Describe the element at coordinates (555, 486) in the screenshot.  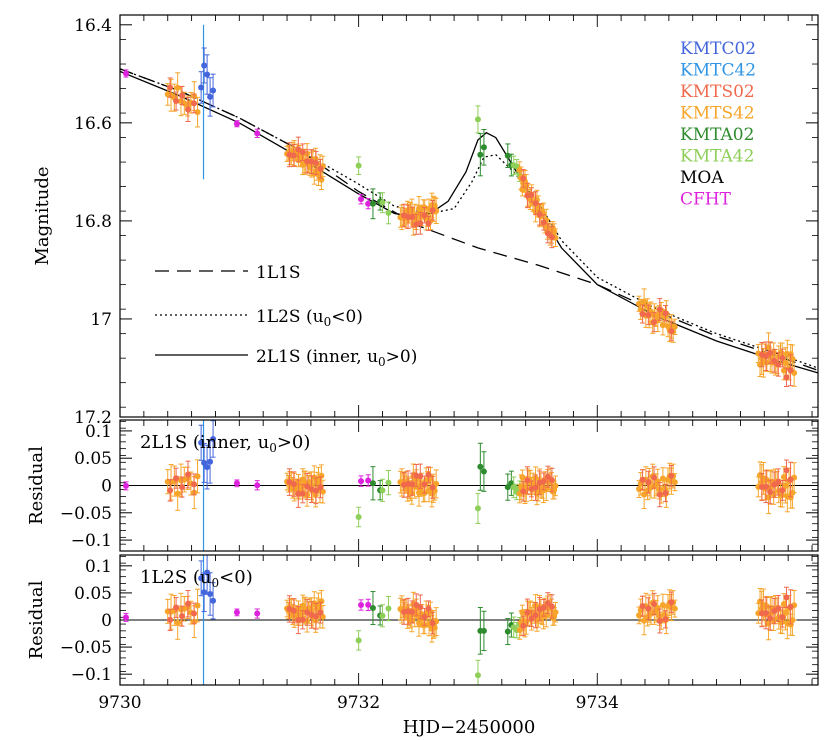
I see `residual-point-kmts42` at that location.